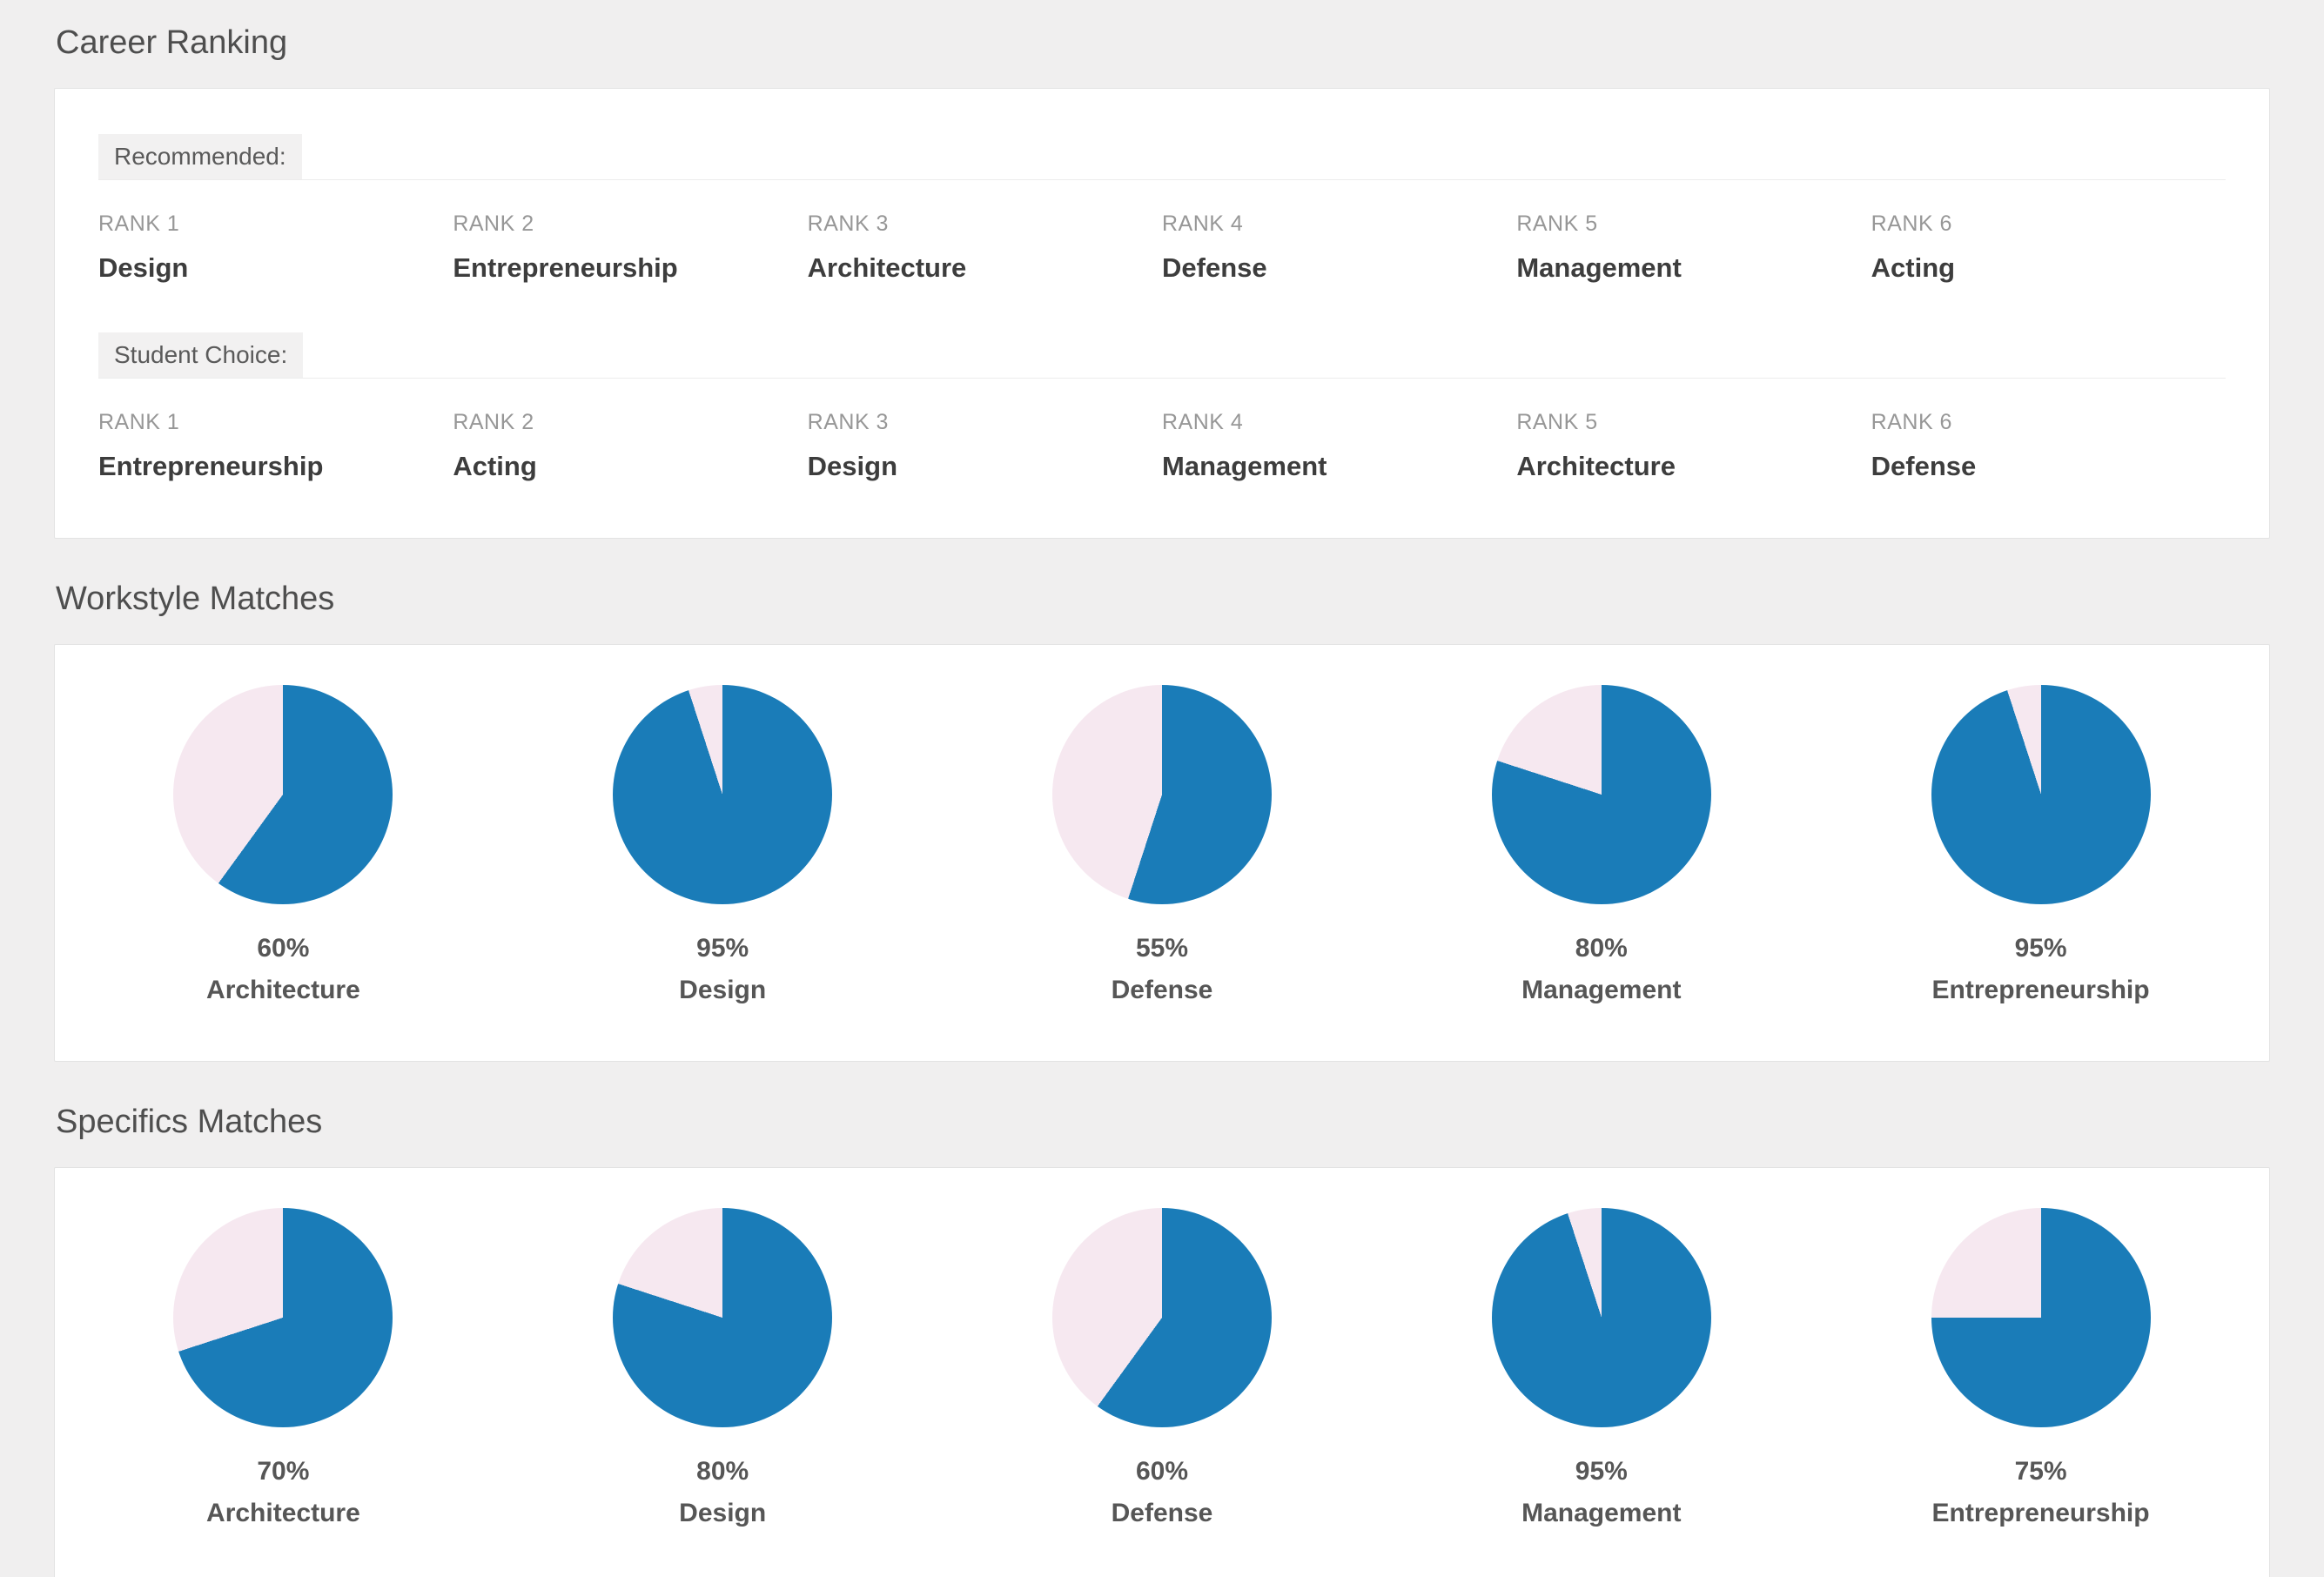 The height and width of the screenshot is (1577, 2324). What do you see at coordinates (283, 1317) in the screenshot?
I see `pie-chart-specifics-architecture` at bounding box center [283, 1317].